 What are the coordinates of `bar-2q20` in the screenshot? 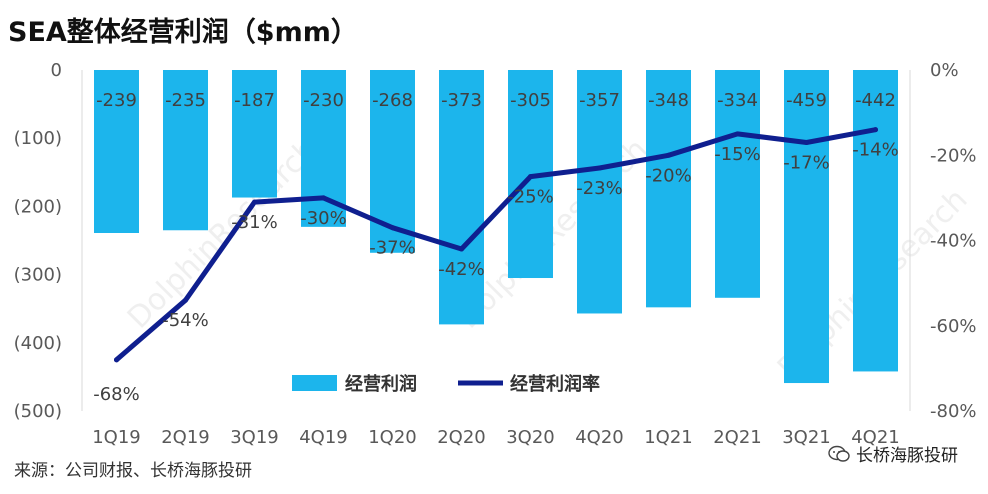 It's located at (461, 197).